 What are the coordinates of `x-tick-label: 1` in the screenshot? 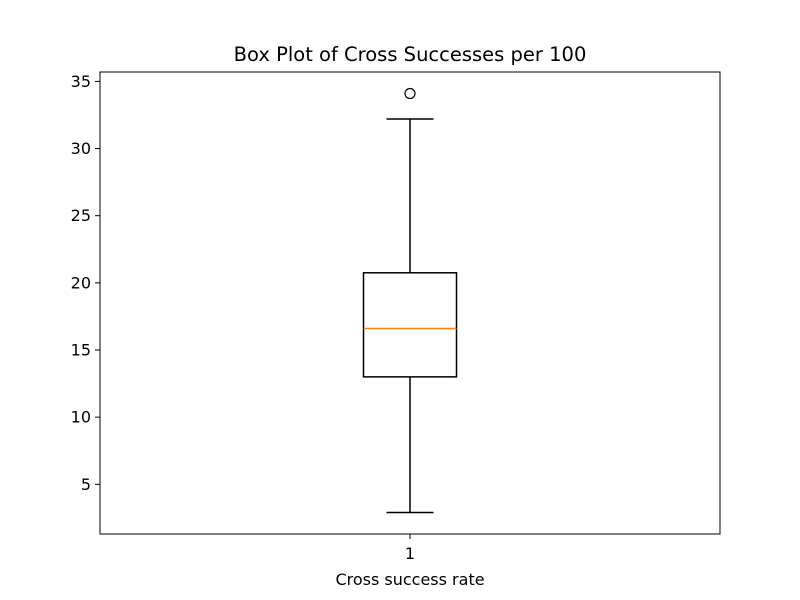 It's located at (410, 553).